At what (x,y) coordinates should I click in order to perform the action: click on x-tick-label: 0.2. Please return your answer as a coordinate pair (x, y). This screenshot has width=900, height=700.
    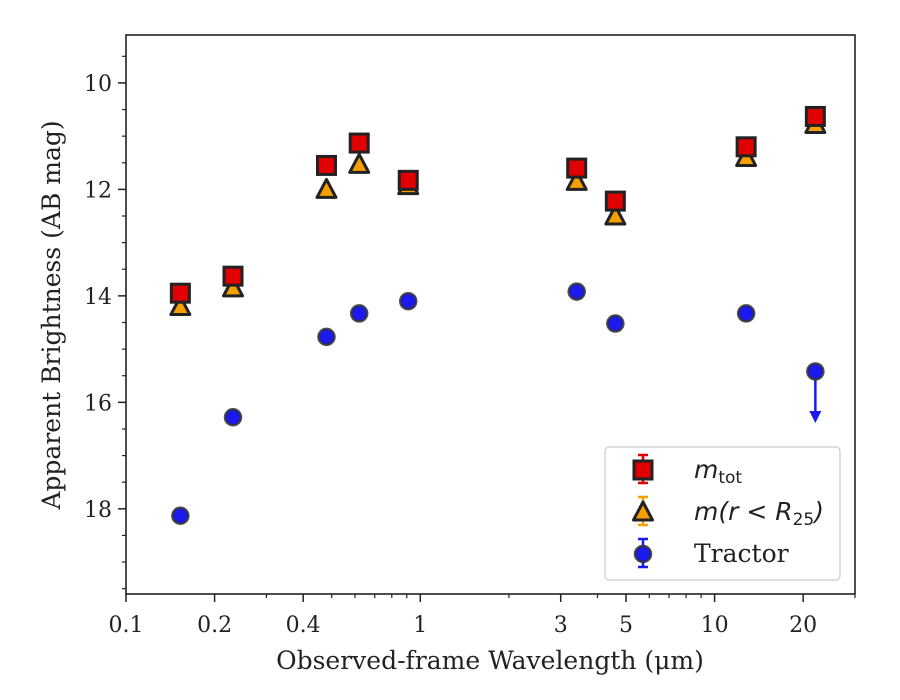
    Looking at the image, I should click on (214, 625).